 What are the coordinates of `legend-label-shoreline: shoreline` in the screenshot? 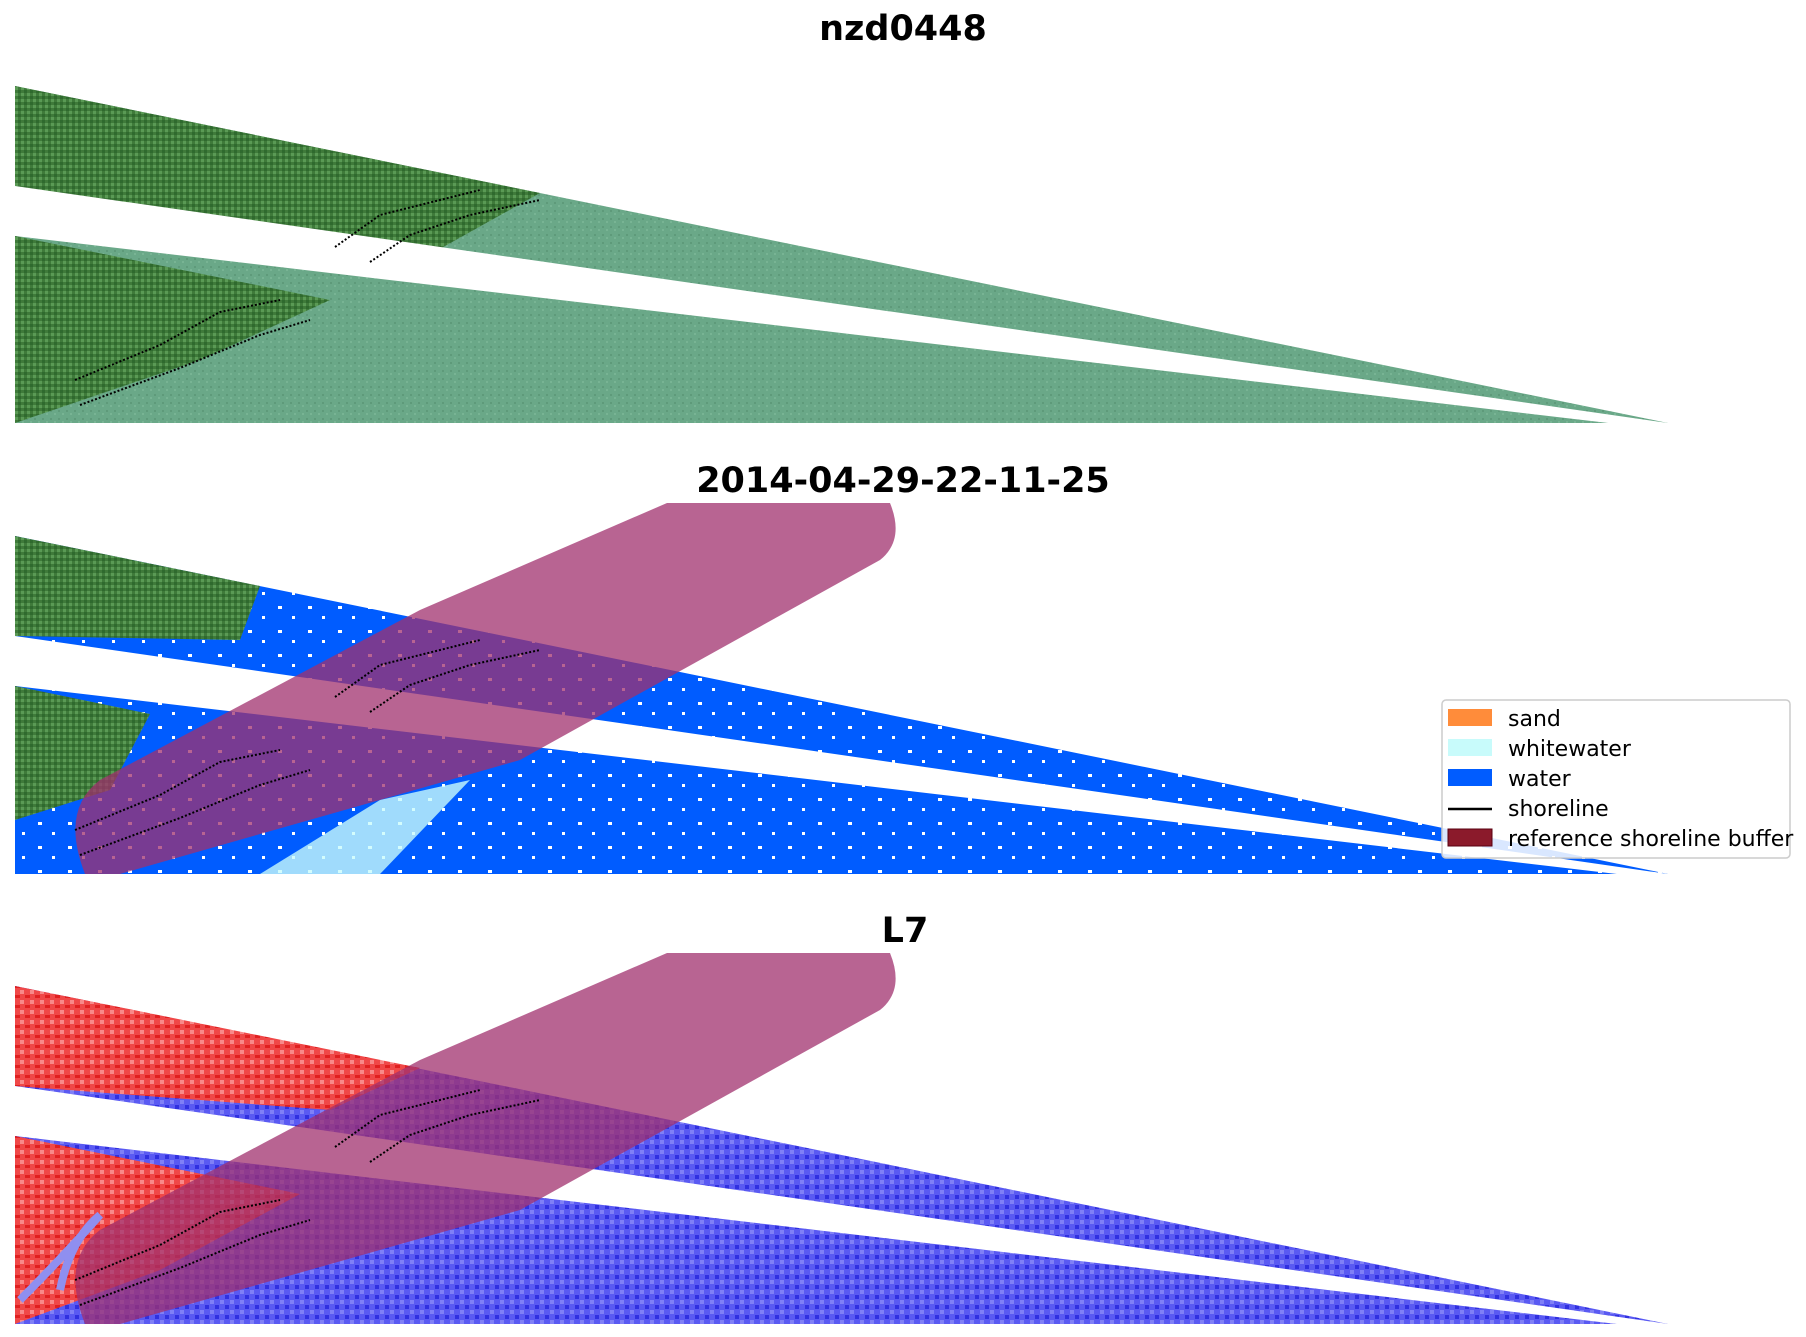 It's located at (1558, 809).